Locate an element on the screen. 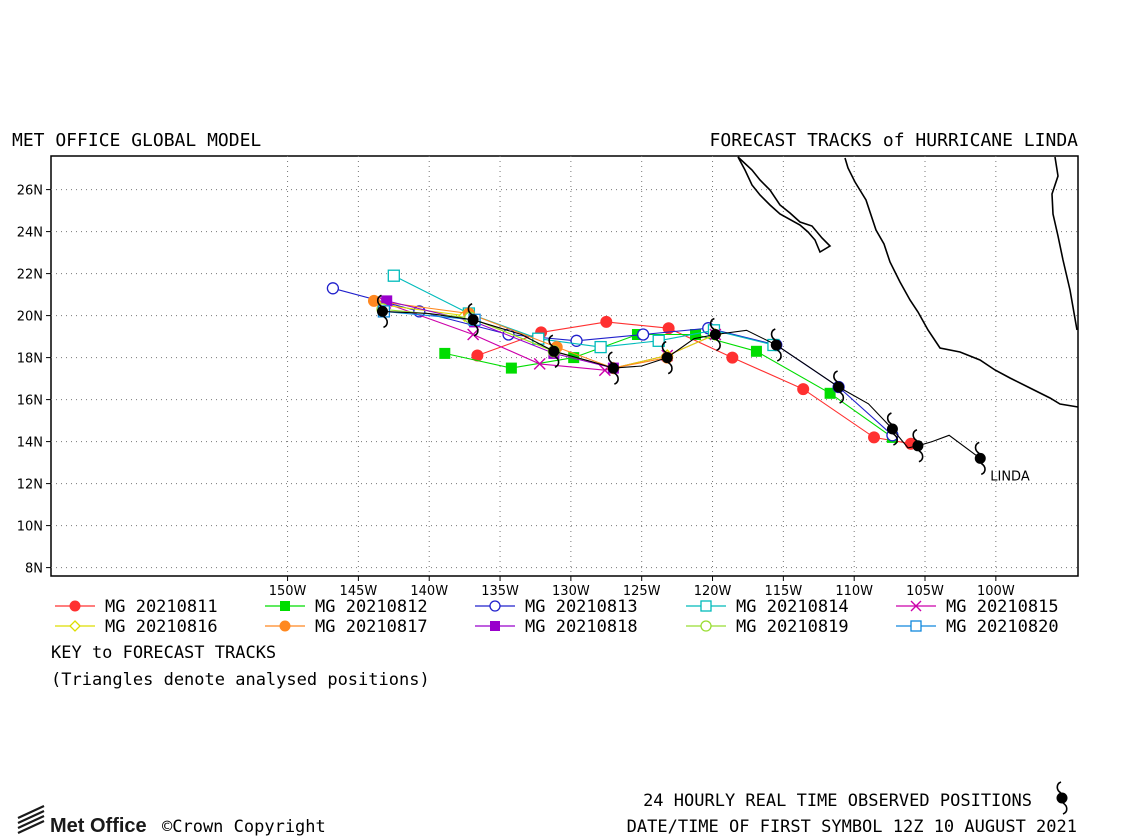 This screenshot has height=840, width=1130. legend-entry-3: MG 20210814 is located at coordinates (767, 607).